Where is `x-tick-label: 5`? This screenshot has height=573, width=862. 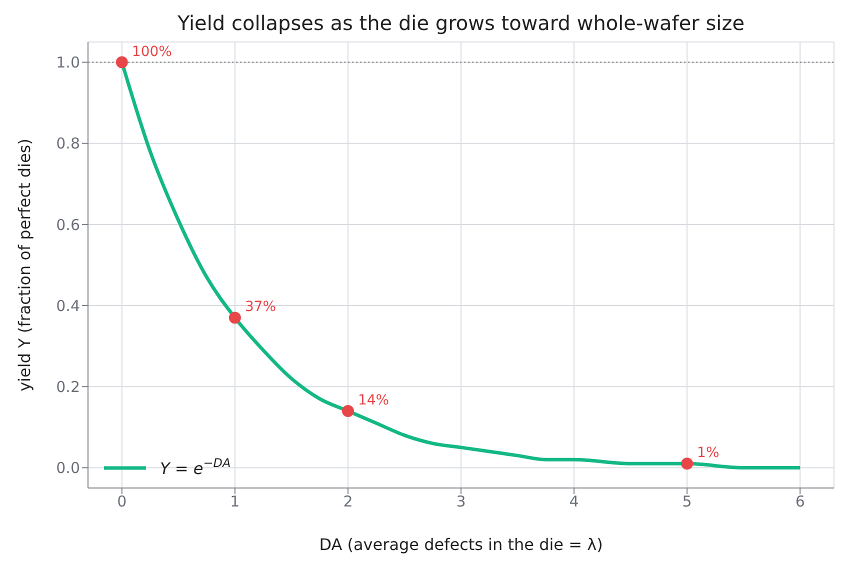 x-tick-label: 5 is located at coordinates (687, 501).